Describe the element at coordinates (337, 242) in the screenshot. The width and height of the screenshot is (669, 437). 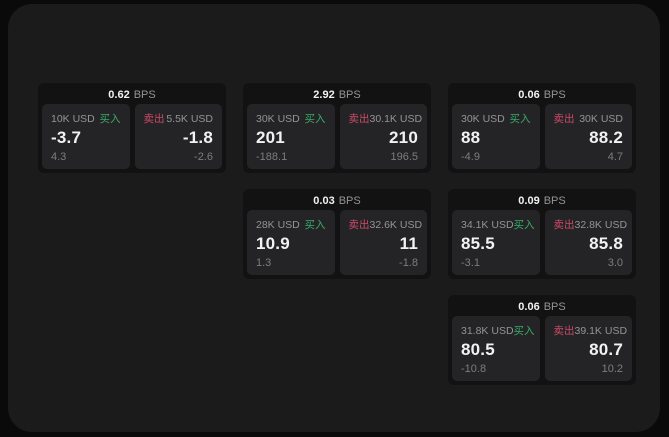
I see `card-body: 28K USD 买入 10.9 1.3 卖出 32.6K USD 11 -1.8` at that location.